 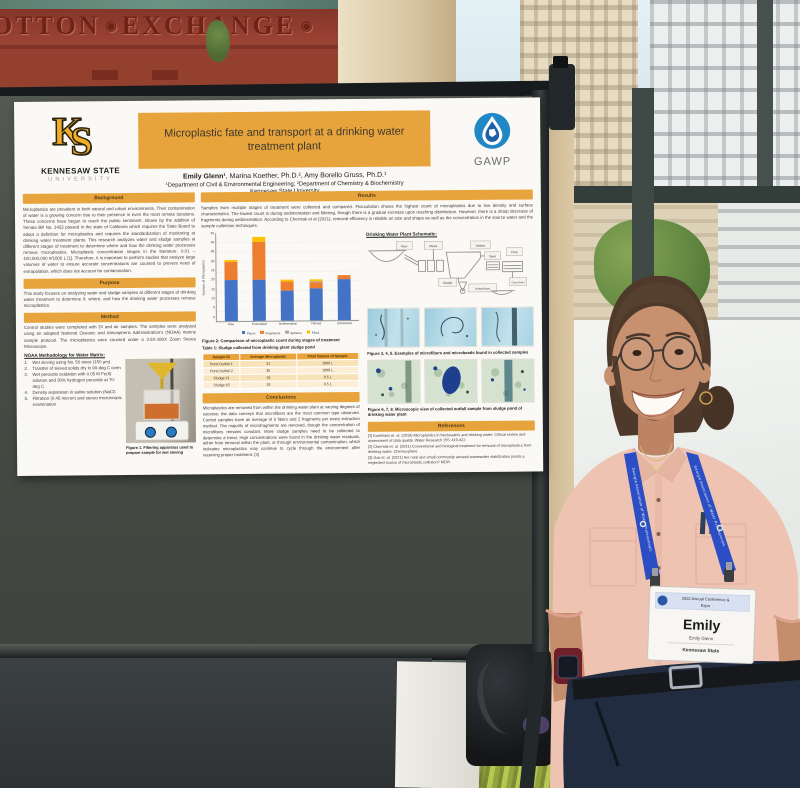 I want to click on legend-item: Fibers, so click(x=248, y=333).